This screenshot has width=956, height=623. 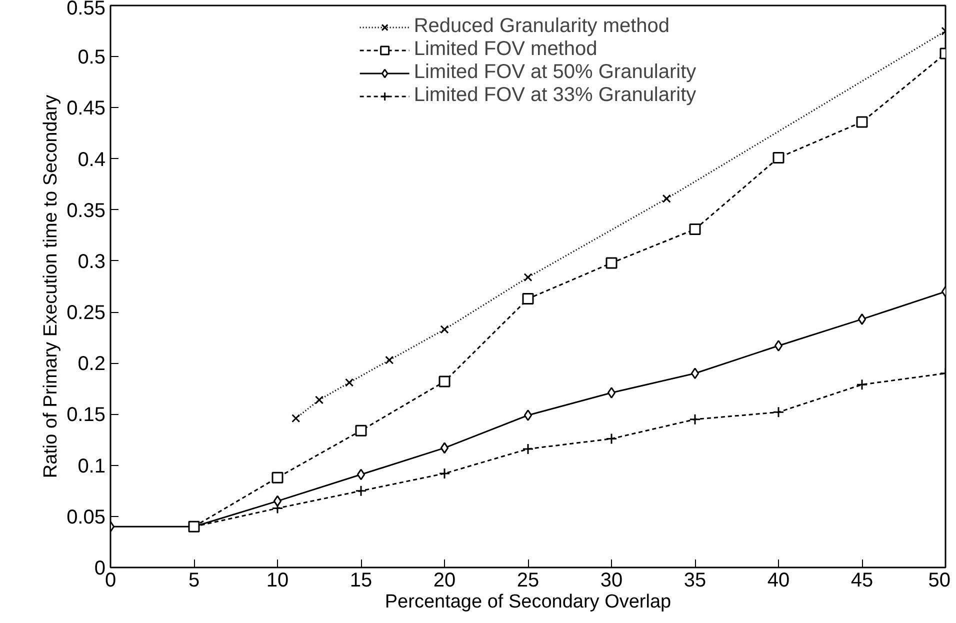 I want to click on y-tick-label: 0.5, so click(x=92, y=57).